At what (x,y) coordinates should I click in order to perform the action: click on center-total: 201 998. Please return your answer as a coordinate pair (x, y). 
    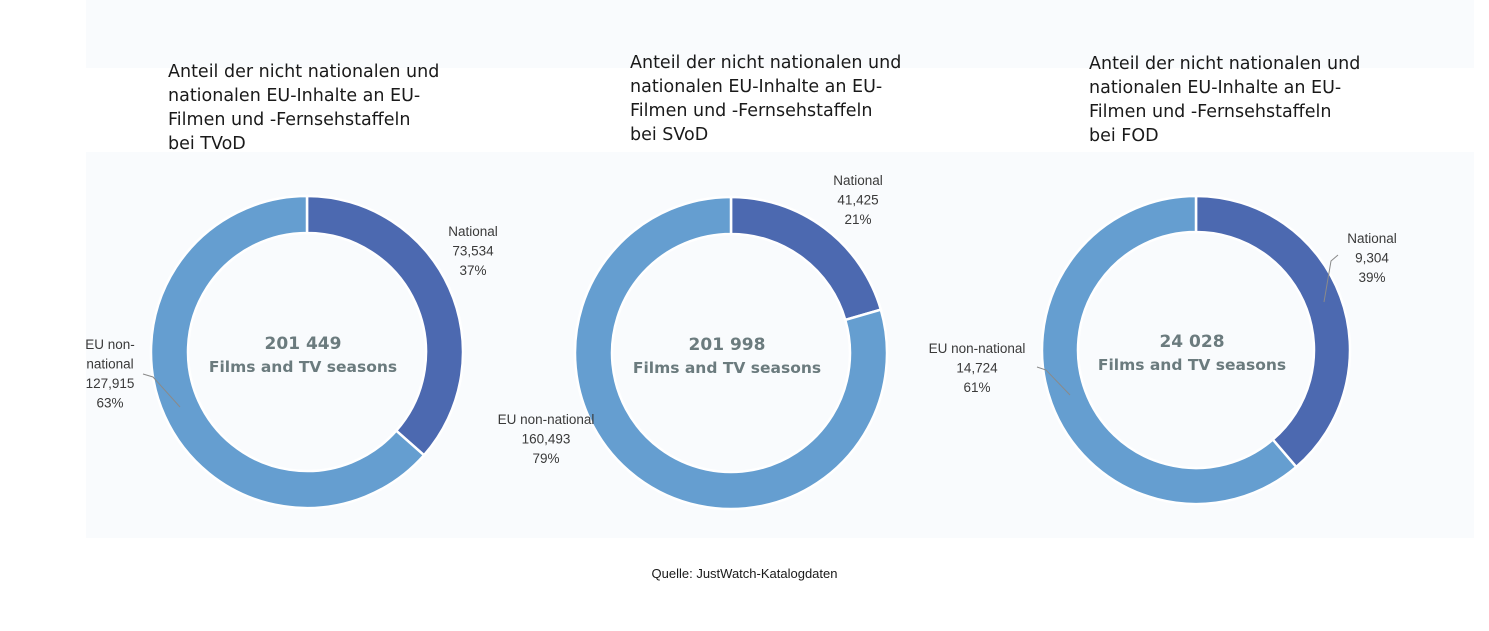
    Looking at the image, I should click on (727, 345).